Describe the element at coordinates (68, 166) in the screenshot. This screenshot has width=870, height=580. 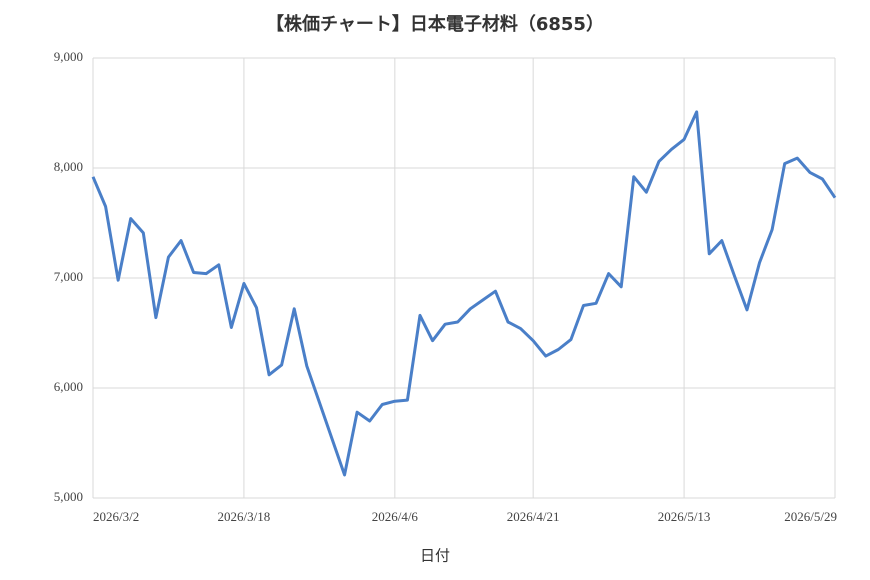
I see `y-tick-label: 8,000` at that location.